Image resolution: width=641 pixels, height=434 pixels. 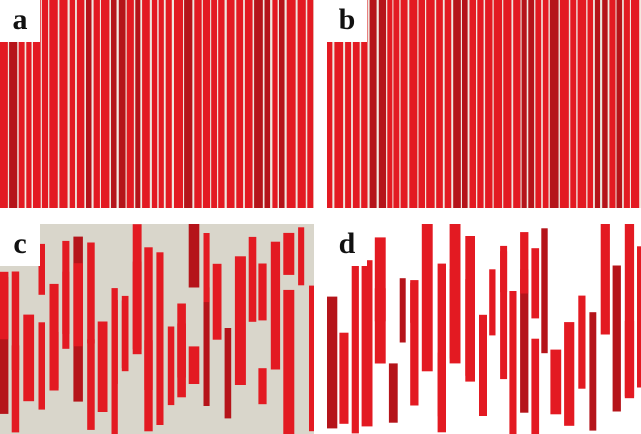 What do you see at coordinates (347, 245) in the screenshot?
I see `panel-d-label: d` at bounding box center [347, 245].